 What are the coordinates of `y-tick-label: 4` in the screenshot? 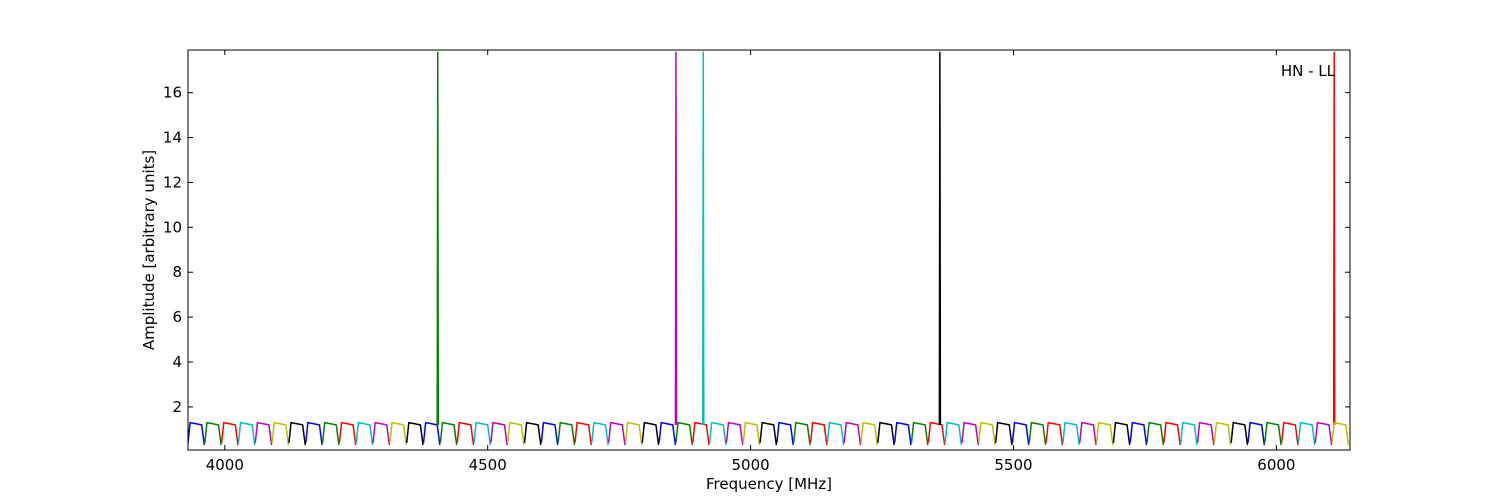 It's located at (177, 362).